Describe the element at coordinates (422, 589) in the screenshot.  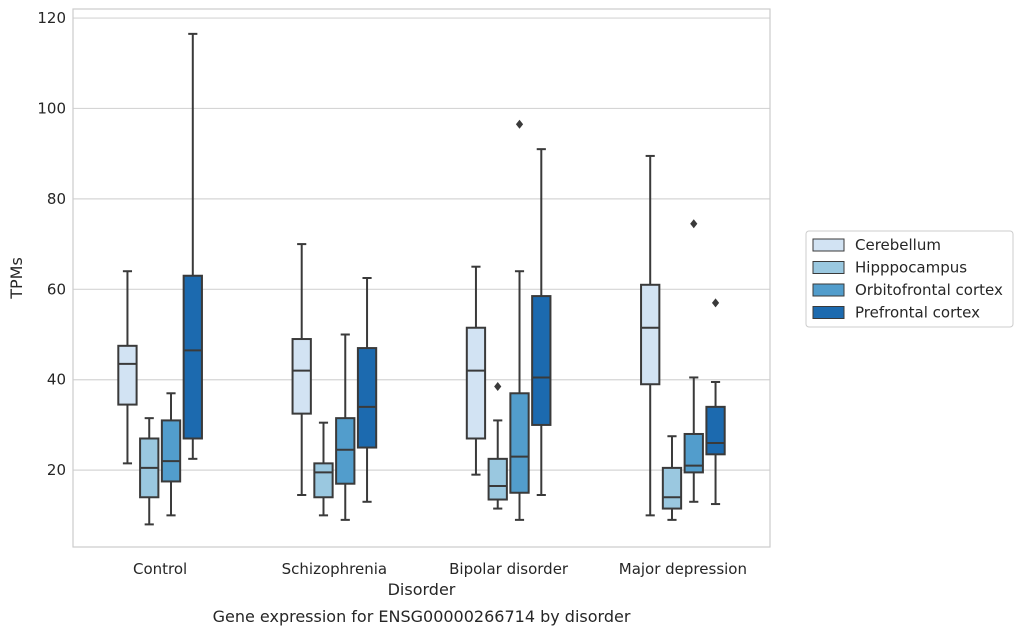
I see `x-axis-label: Disorder` at that location.